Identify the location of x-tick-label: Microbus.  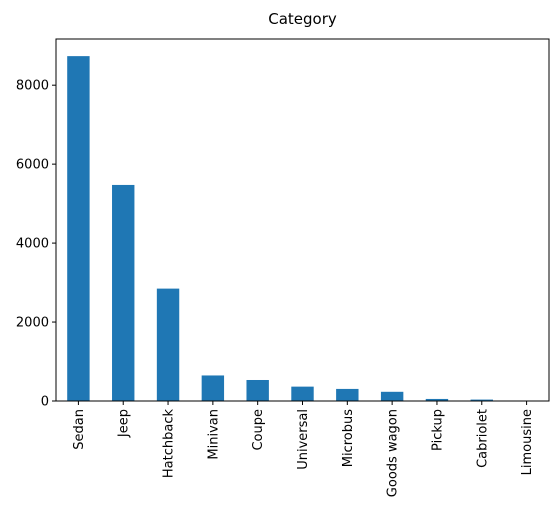
(348, 438).